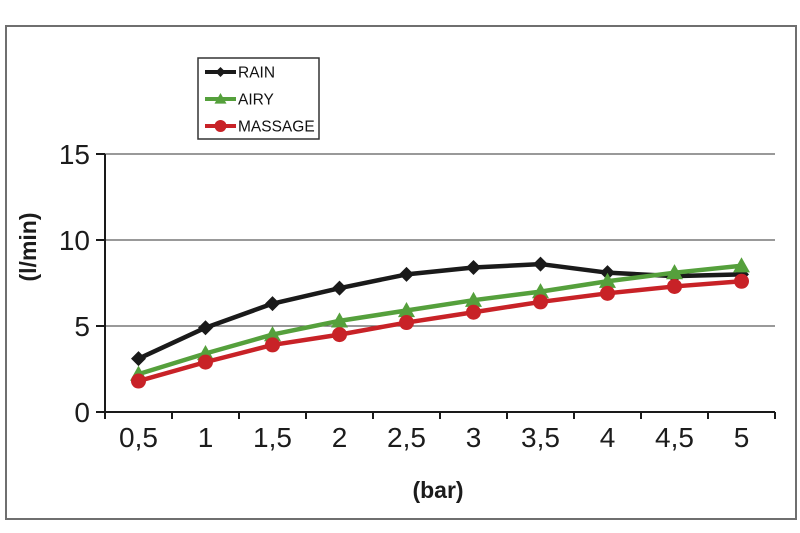 The height and width of the screenshot is (533, 800). I want to click on x-tick-label-4: 4, so click(608, 437).